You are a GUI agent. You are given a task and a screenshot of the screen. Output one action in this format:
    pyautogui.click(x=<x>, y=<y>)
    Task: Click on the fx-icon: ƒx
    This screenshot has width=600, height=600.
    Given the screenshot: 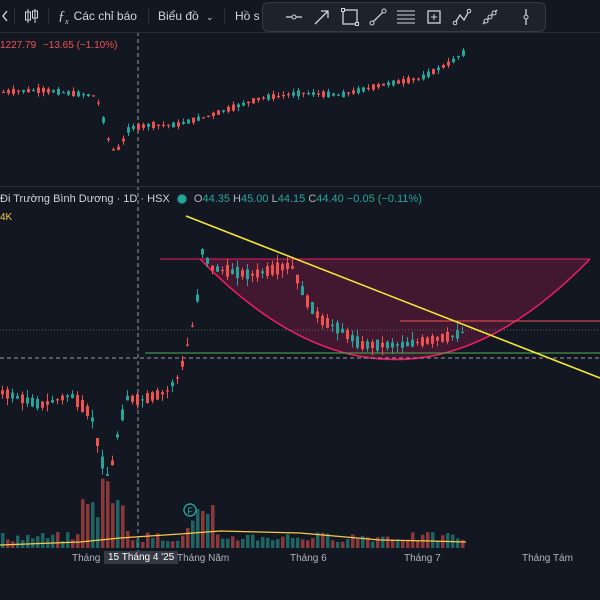 What is the action you would take?
    pyautogui.click(x=63, y=17)
    